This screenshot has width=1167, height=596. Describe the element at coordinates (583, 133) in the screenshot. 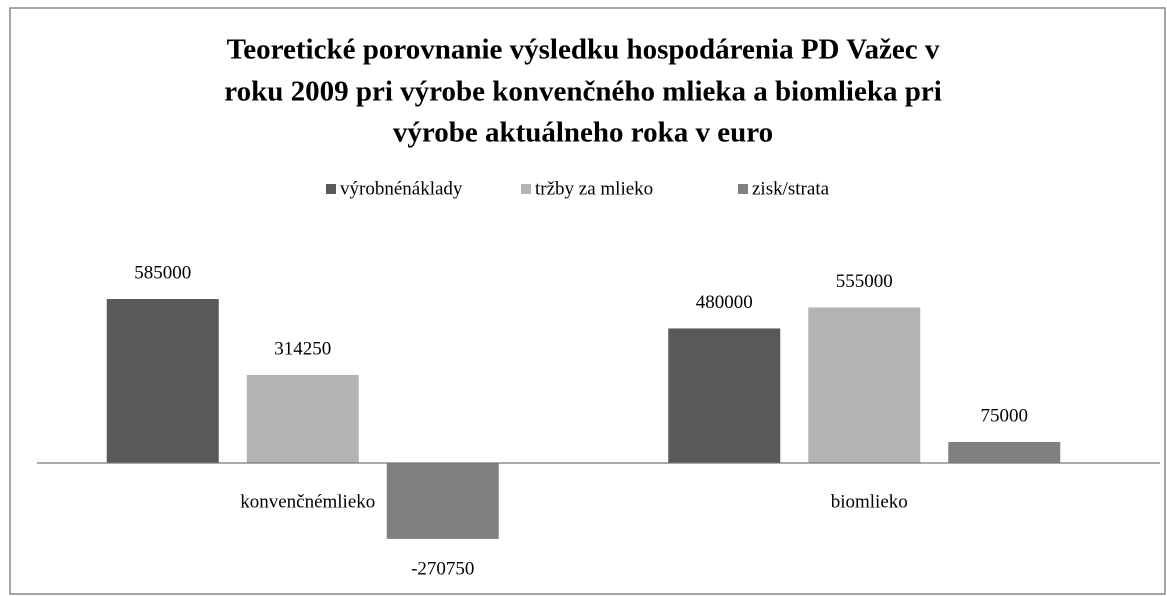

I see `chart-title: výrobe aktuálneho roka v euro` at that location.